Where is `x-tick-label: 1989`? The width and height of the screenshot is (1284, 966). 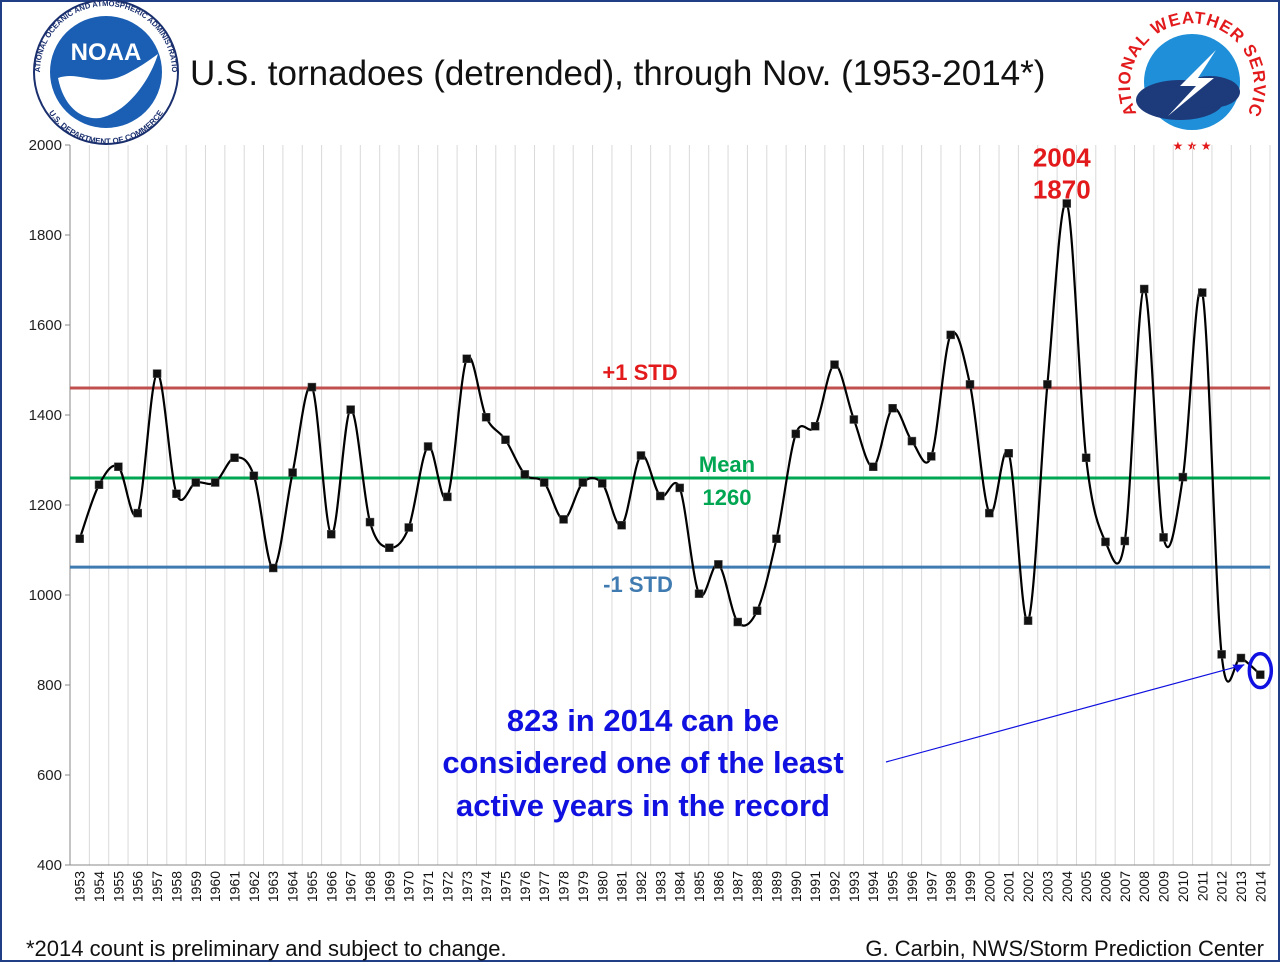
x-tick-label: 1989 is located at coordinates (776, 886).